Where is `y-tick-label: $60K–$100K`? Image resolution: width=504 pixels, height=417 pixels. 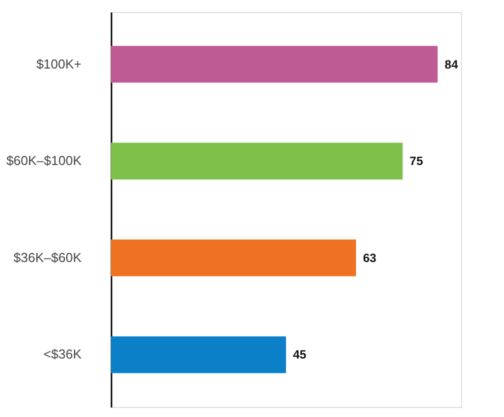 y-tick-label: $60K–$100K is located at coordinates (44, 160).